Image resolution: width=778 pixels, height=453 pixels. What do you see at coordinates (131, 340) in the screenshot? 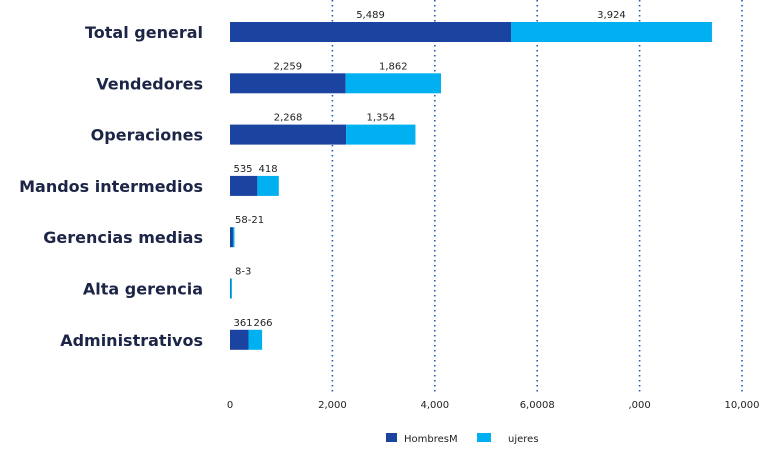
I see `category-label: Administrativos` at bounding box center [131, 340].